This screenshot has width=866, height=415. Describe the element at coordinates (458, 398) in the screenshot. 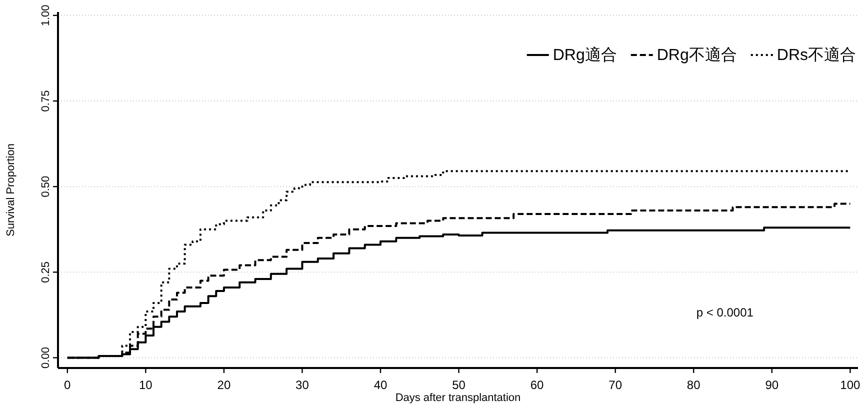

I see `x-axis-title: Days after transplantation` at that location.